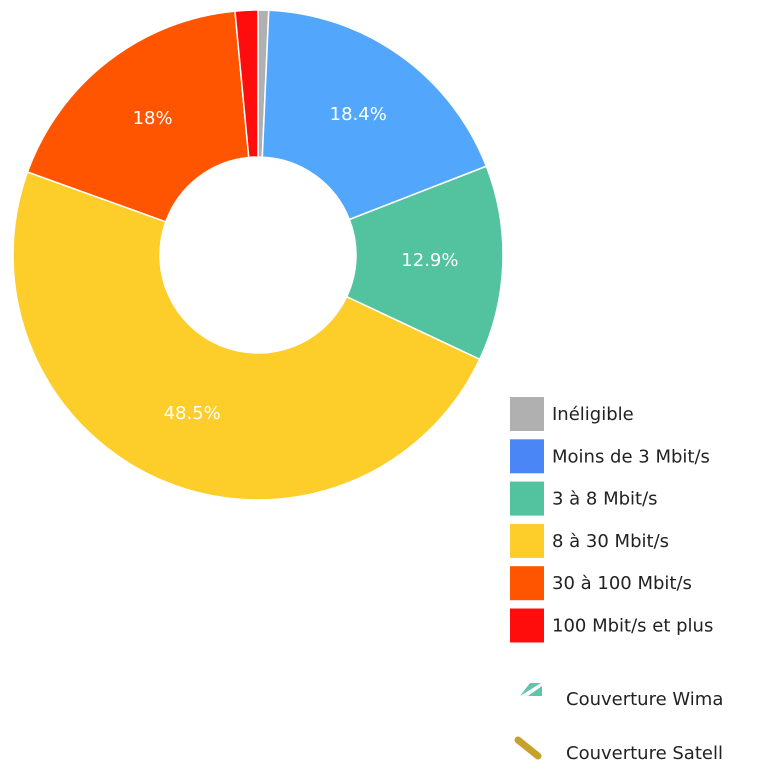  What do you see at coordinates (153, 118) in the screenshot?
I see `slice-label: 18%` at bounding box center [153, 118].